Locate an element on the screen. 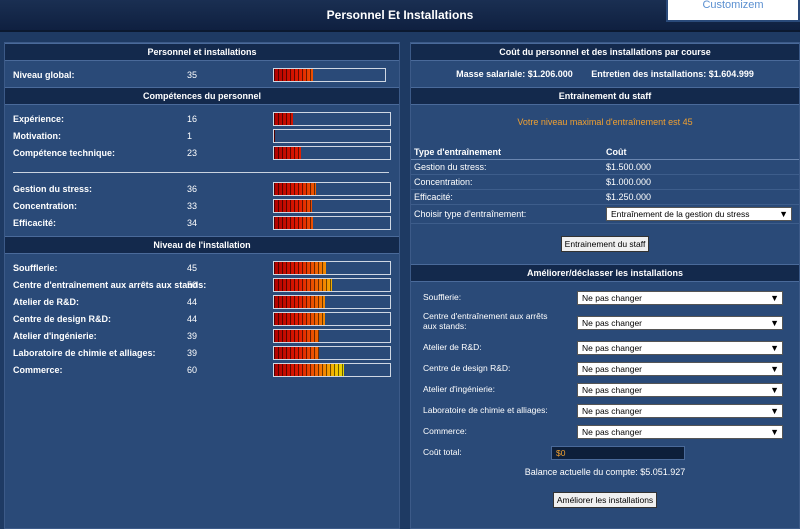 This screenshot has width=800, height=529. row-label: Commerce: is located at coordinates (38, 370).